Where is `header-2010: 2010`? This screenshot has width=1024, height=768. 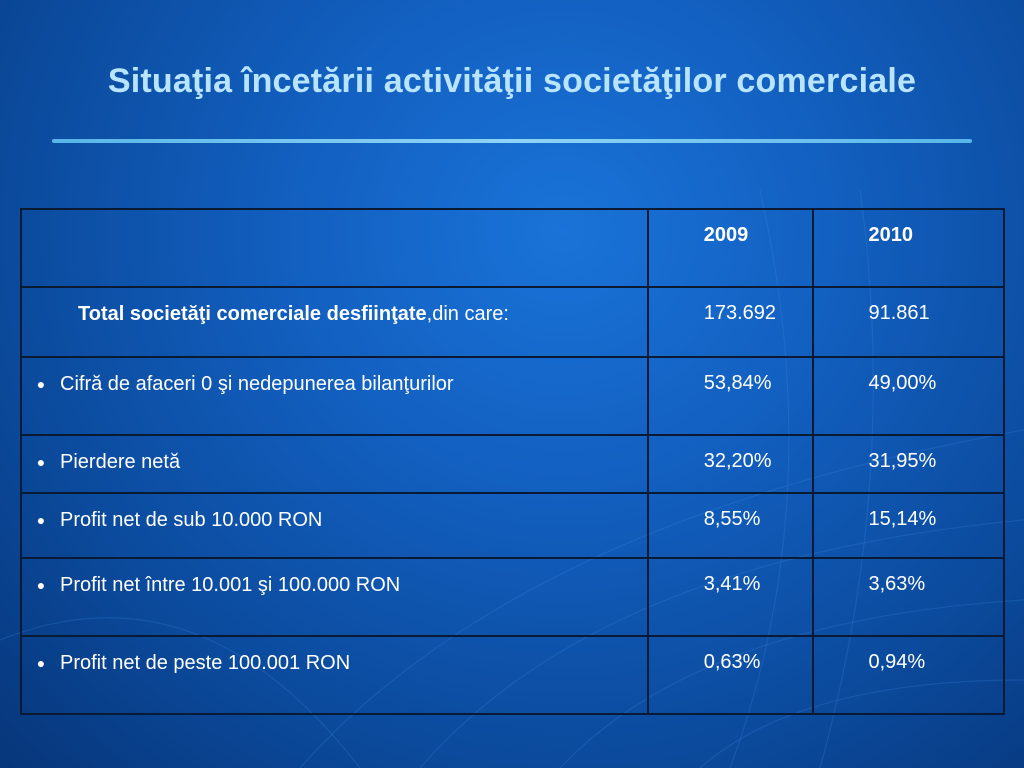 header-2010: 2010 is located at coordinates (890, 235).